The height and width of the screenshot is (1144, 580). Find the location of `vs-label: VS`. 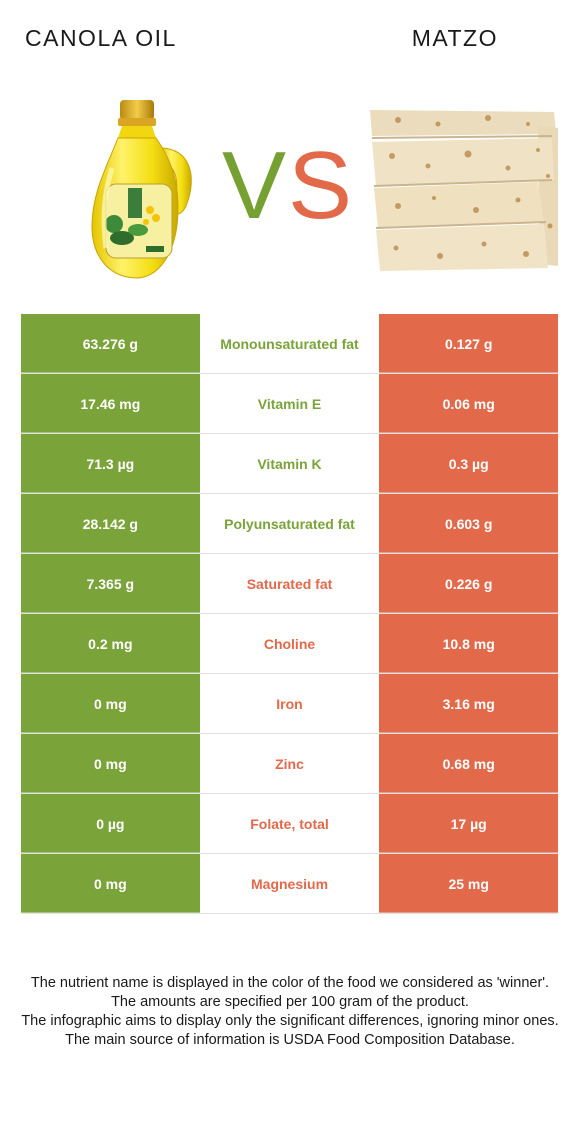

vs-label: VS is located at coordinates (287, 186).